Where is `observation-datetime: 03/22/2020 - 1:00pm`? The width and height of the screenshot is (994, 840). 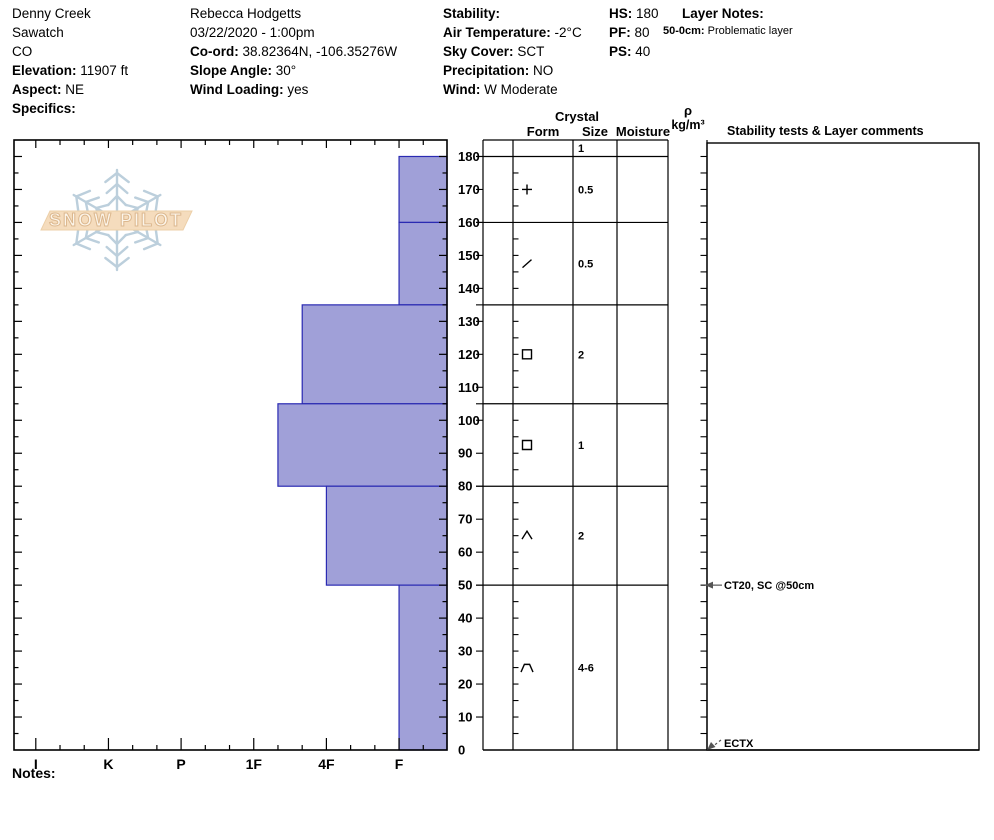 observation-datetime: 03/22/2020 - 1:00pm is located at coordinates (252, 32).